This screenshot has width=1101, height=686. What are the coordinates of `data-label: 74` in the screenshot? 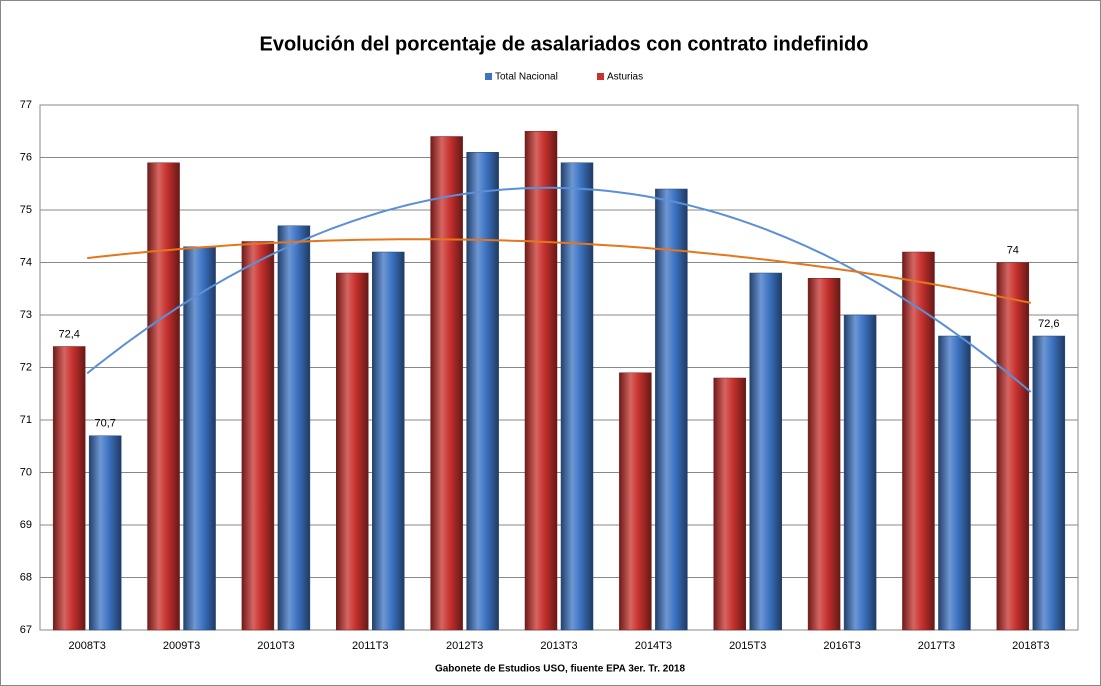 It's located at (1013, 250).